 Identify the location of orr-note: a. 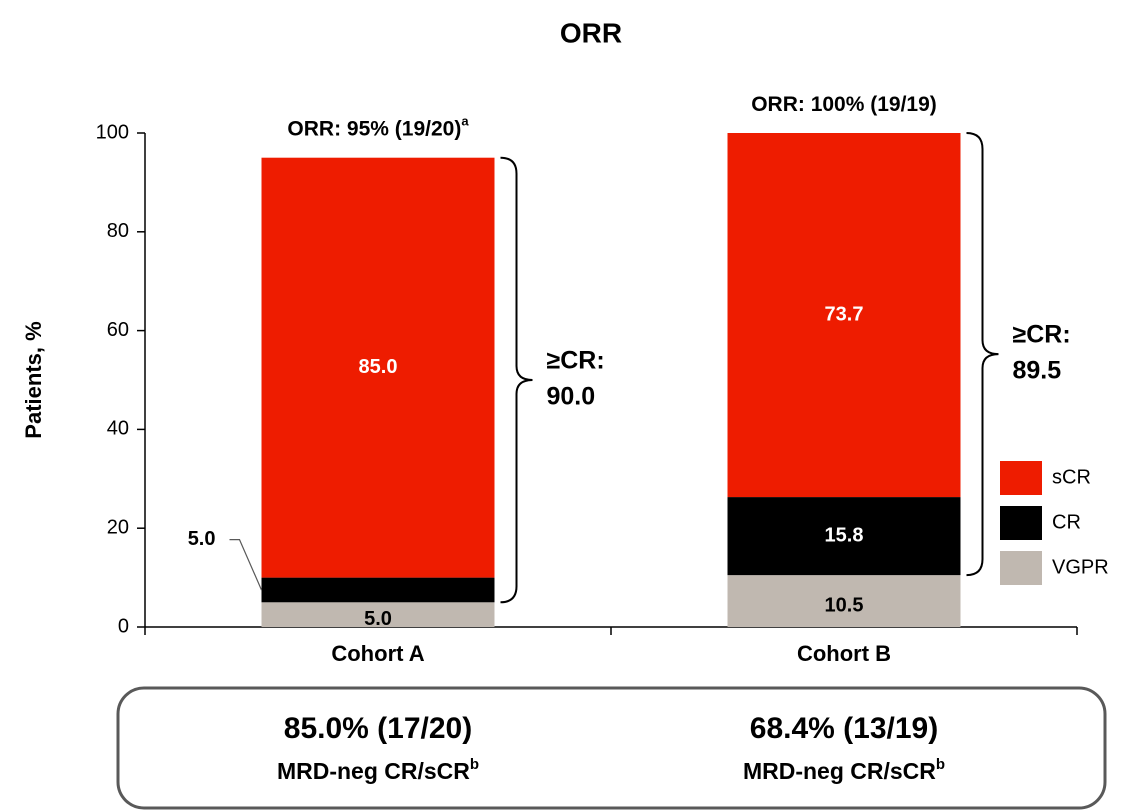
(465, 121).